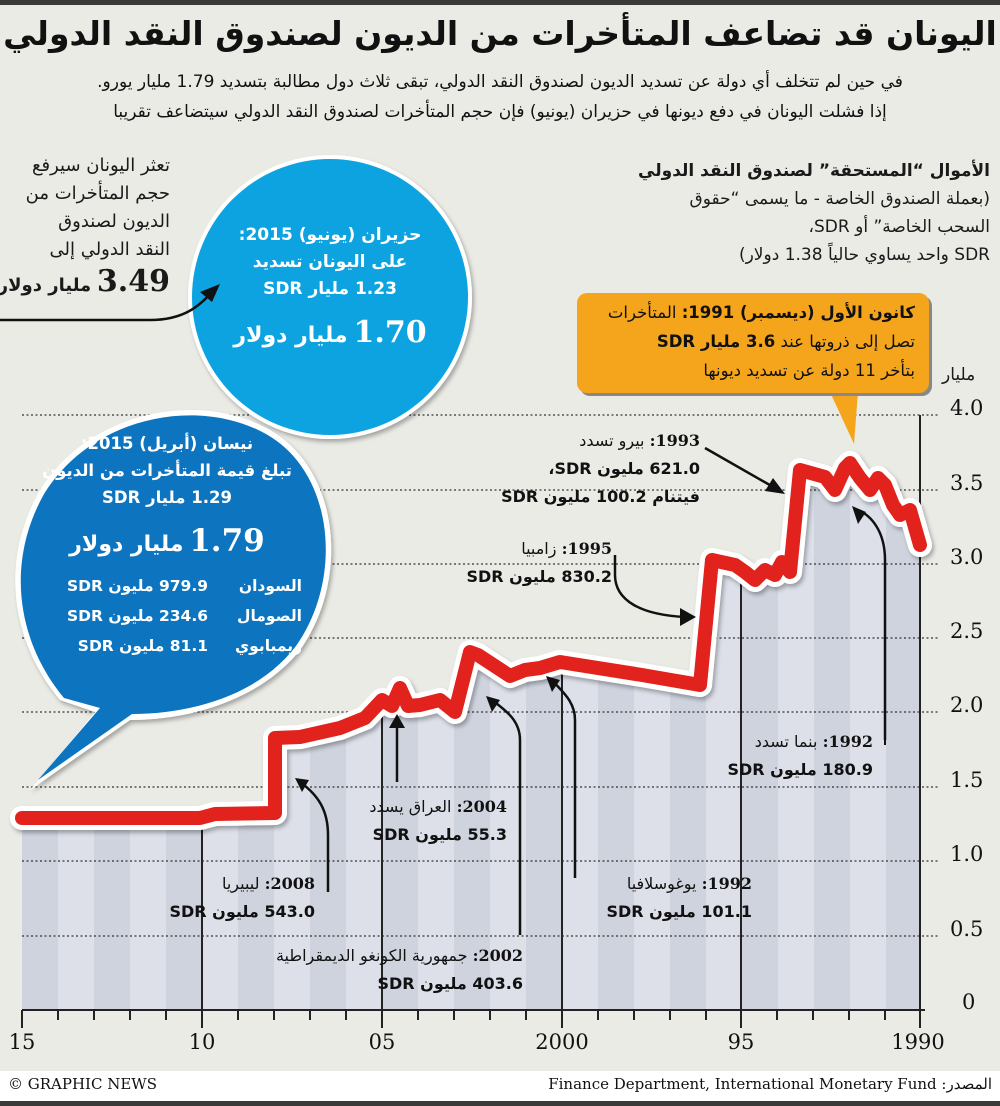 This screenshot has height=1106, width=1000. Describe the element at coordinates (586, 548) in the screenshot. I see `annotation-year: 1995:` at that location.